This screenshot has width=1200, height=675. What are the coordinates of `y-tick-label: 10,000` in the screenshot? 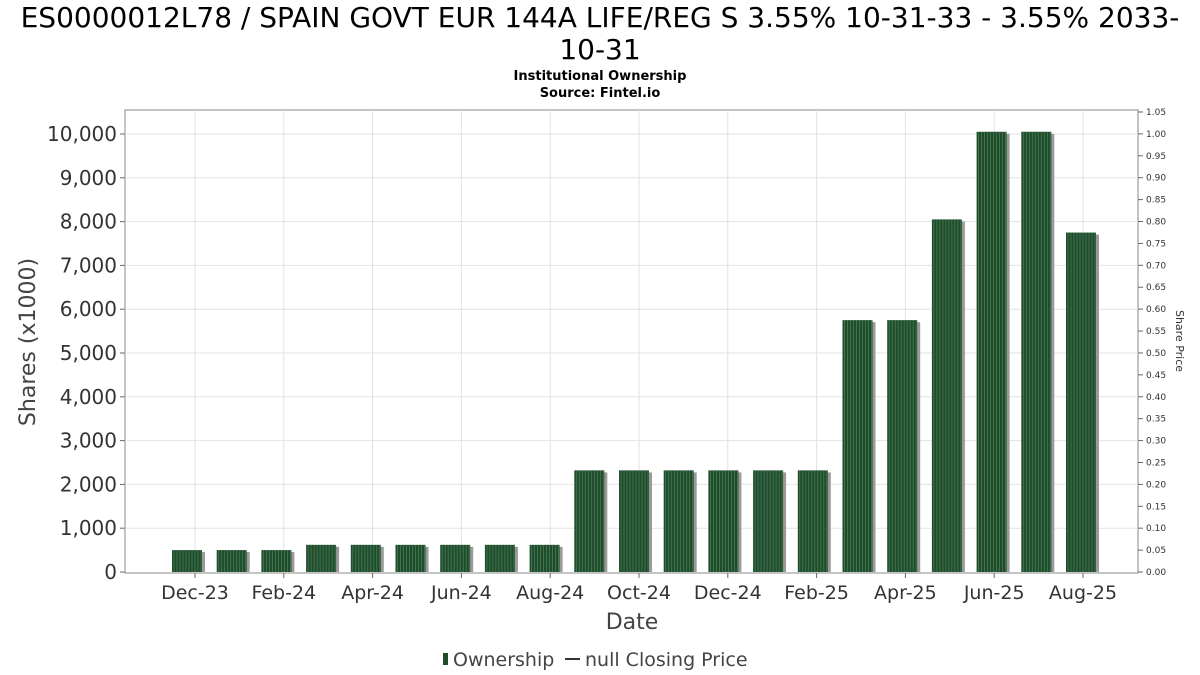 It's located at (82, 134).